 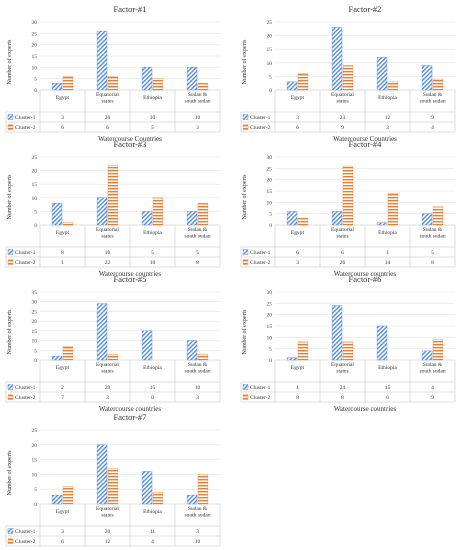 I want to click on category-label: Egypt, so click(x=63, y=233).